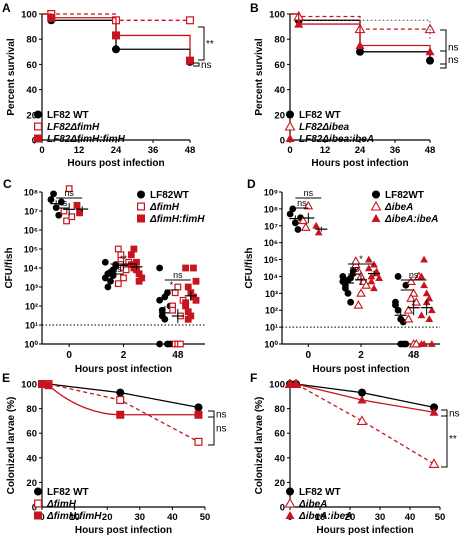 This screenshot has height=550, width=469. I want to click on y-tick-label: 10⁰, so click(271, 345).